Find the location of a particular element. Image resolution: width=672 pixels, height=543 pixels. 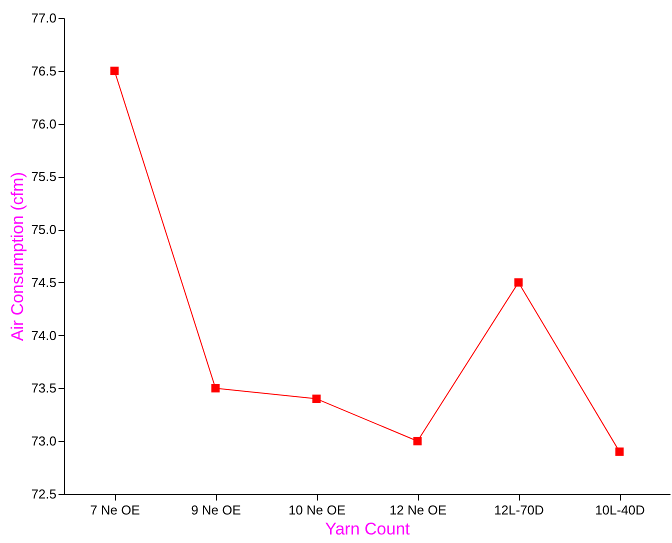

y-axis-title: Air Consumption (cfm) is located at coordinates (18, 257).